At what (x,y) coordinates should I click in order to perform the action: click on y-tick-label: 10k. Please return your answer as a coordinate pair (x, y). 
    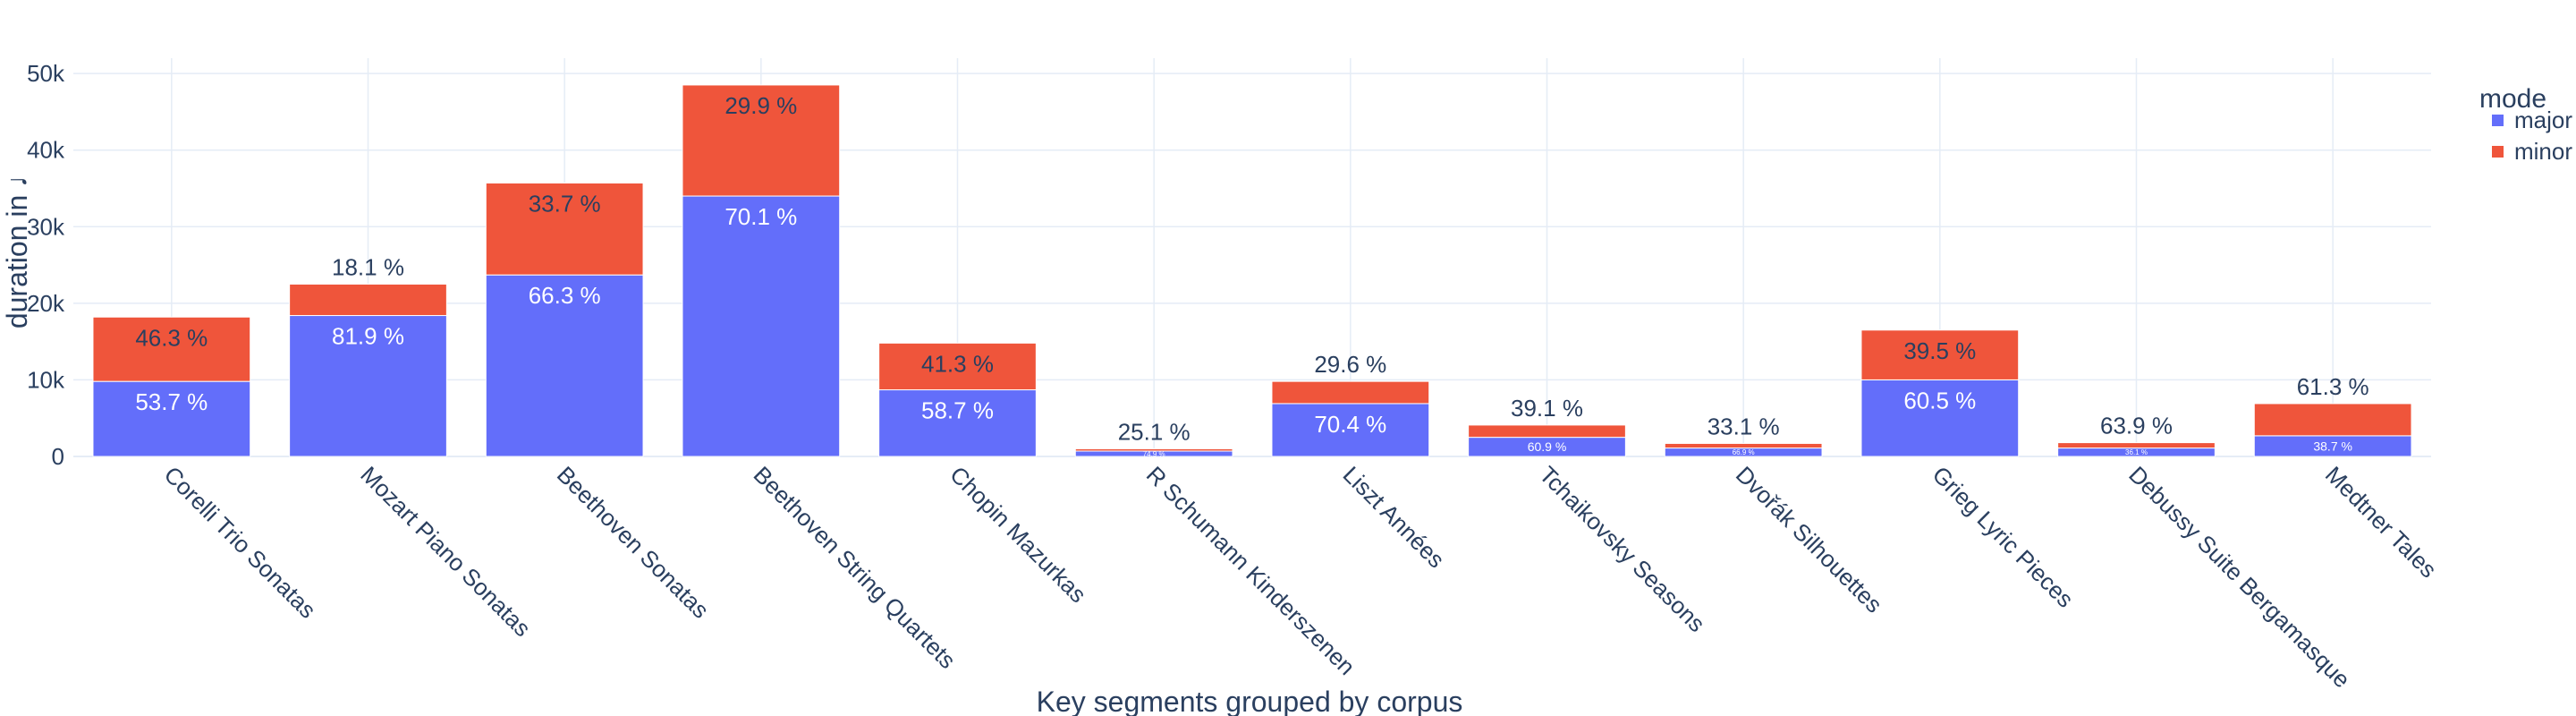
    Looking at the image, I should click on (46, 379).